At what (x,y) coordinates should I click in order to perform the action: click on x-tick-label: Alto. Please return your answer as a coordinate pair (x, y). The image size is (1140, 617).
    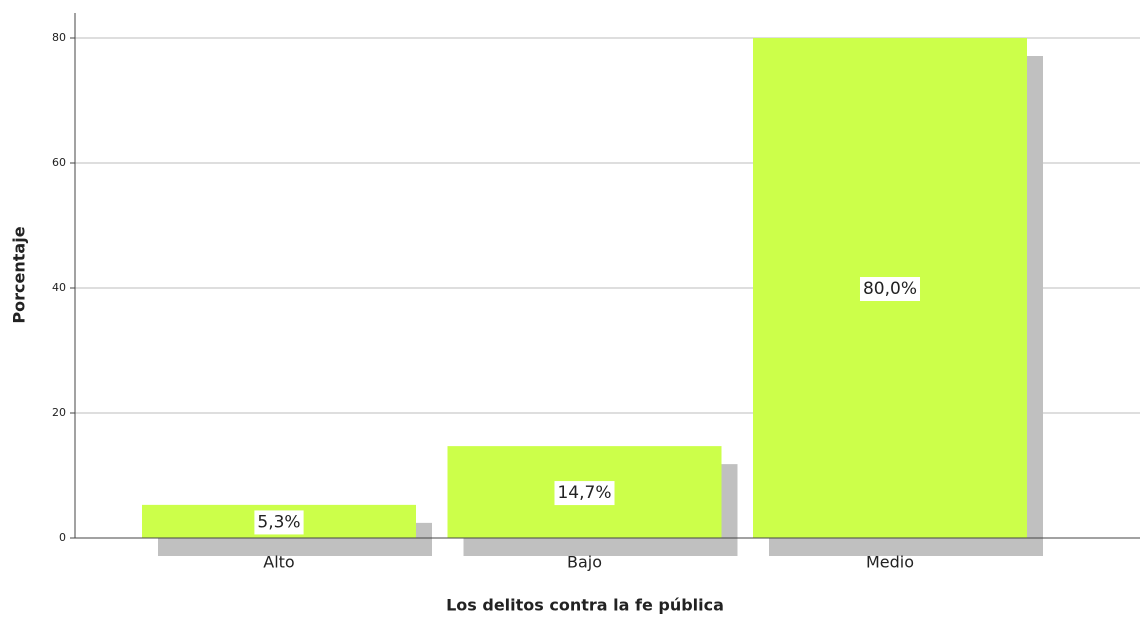
    Looking at the image, I should click on (278, 562).